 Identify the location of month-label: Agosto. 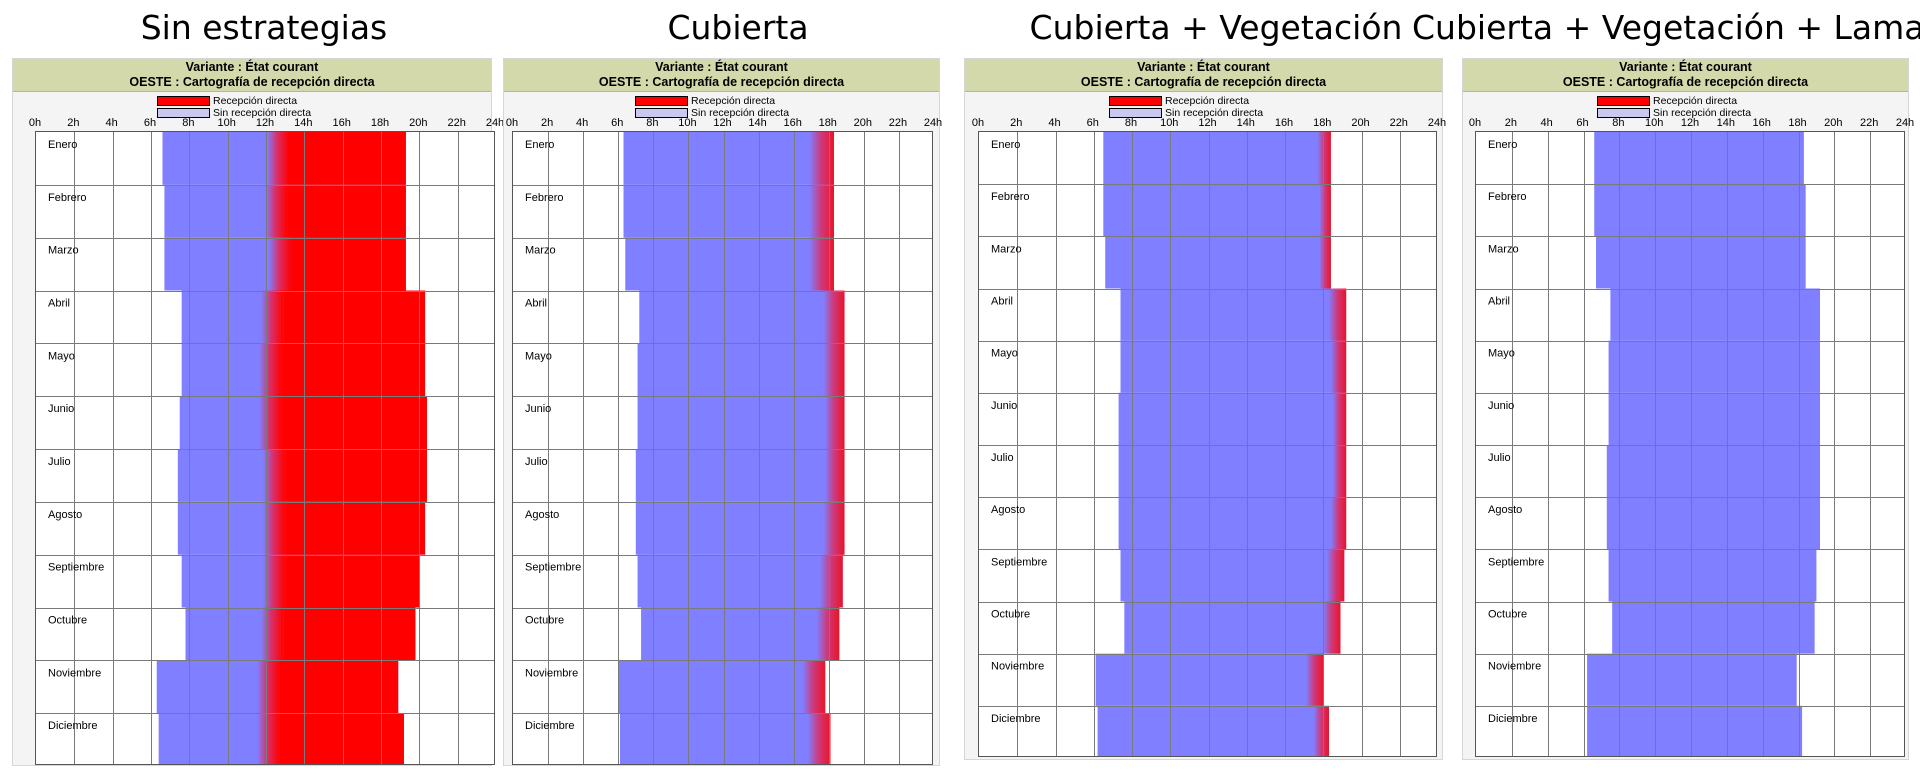
(1008, 510).